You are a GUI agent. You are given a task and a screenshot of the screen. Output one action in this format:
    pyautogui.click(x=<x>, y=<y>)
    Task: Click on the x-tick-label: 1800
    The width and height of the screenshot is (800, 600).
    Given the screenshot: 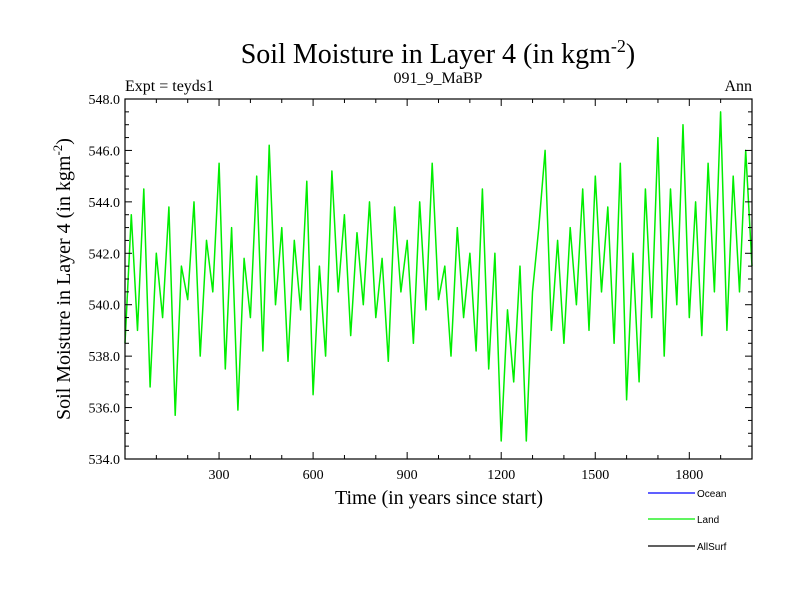 What is the action you would take?
    pyautogui.click(x=689, y=475)
    